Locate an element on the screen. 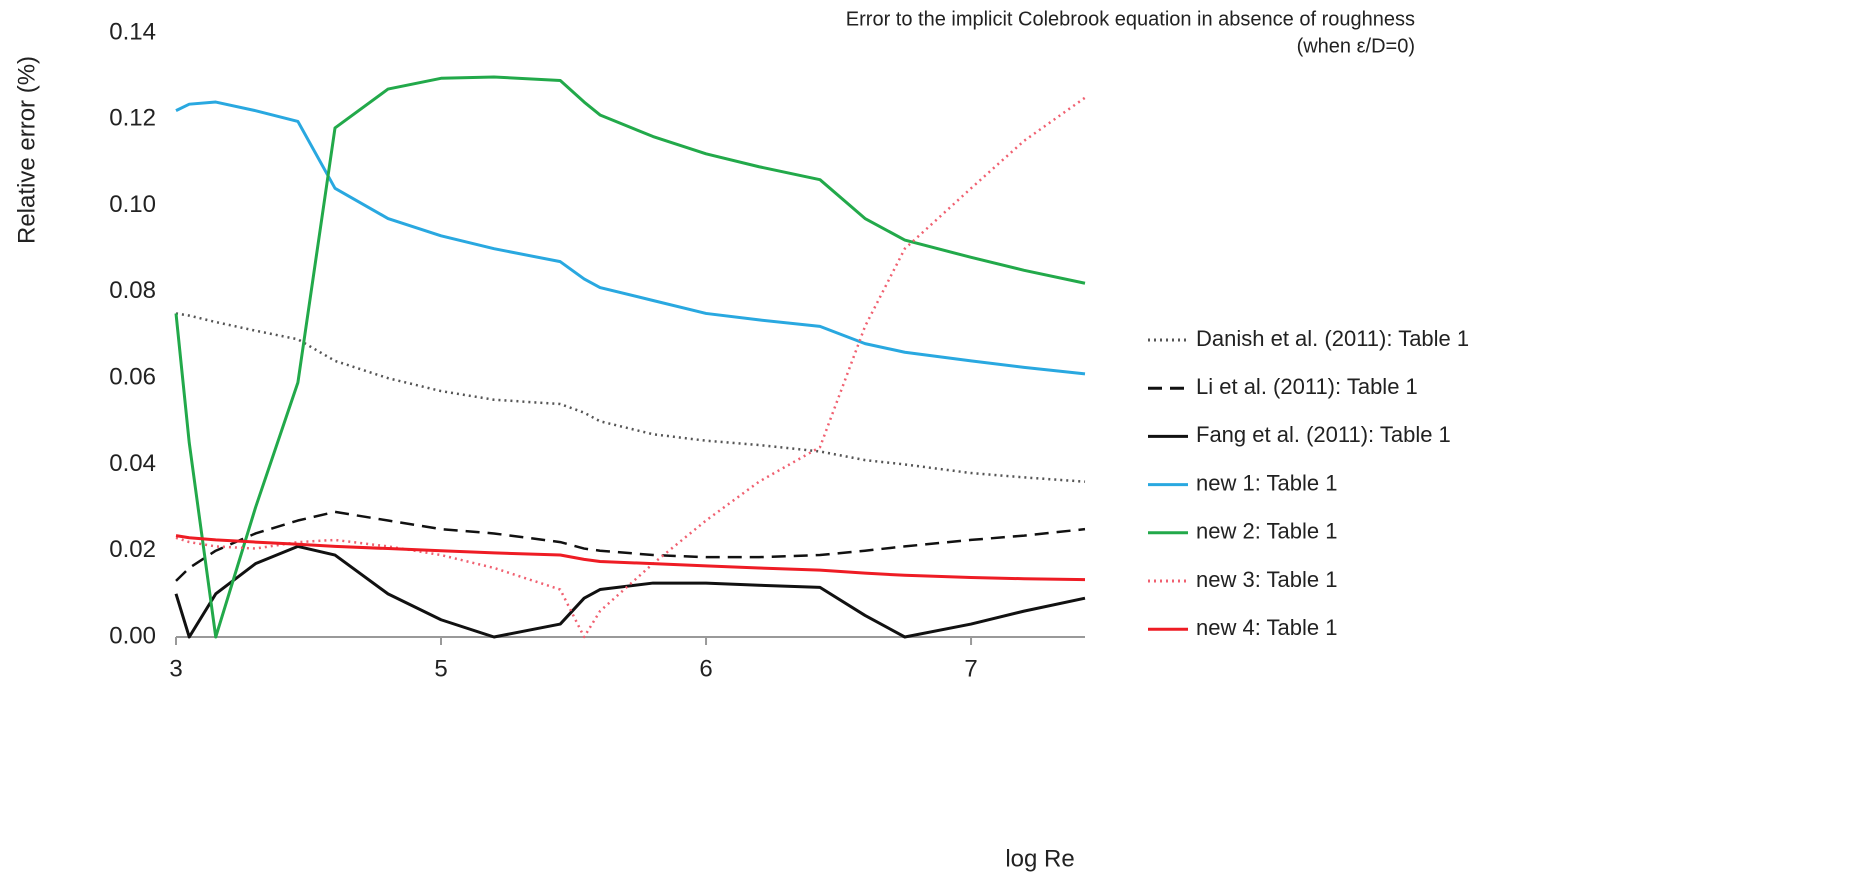  y-axis-label: Relative error (%) is located at coordinates (26, 150).